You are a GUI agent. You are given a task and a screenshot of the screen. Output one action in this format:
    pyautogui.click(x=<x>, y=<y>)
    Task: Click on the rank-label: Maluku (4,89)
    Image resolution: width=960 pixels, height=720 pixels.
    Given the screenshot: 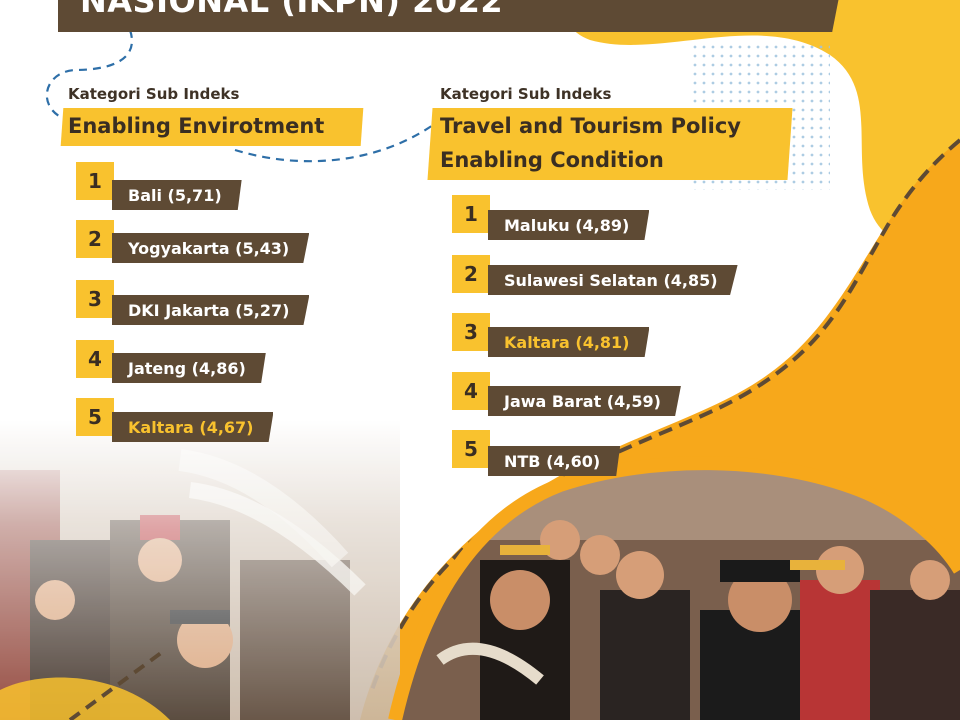 What is the action you would take?
    pyautogui.click(x=569, y=225)
    